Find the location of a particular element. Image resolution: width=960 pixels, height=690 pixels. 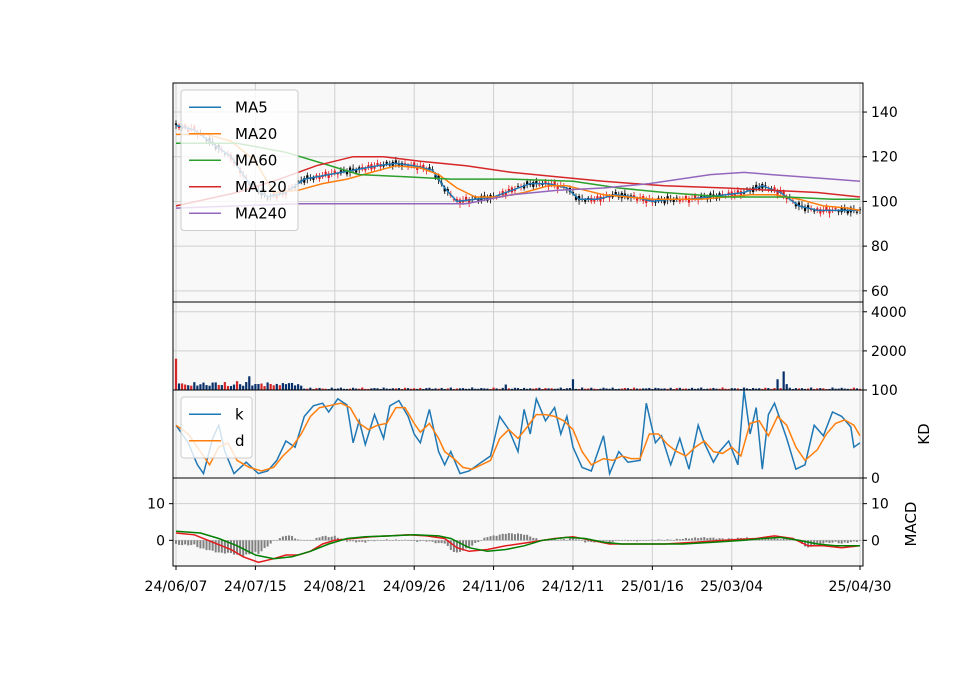

legend-label-k: k is located at coordinates (239, 414).